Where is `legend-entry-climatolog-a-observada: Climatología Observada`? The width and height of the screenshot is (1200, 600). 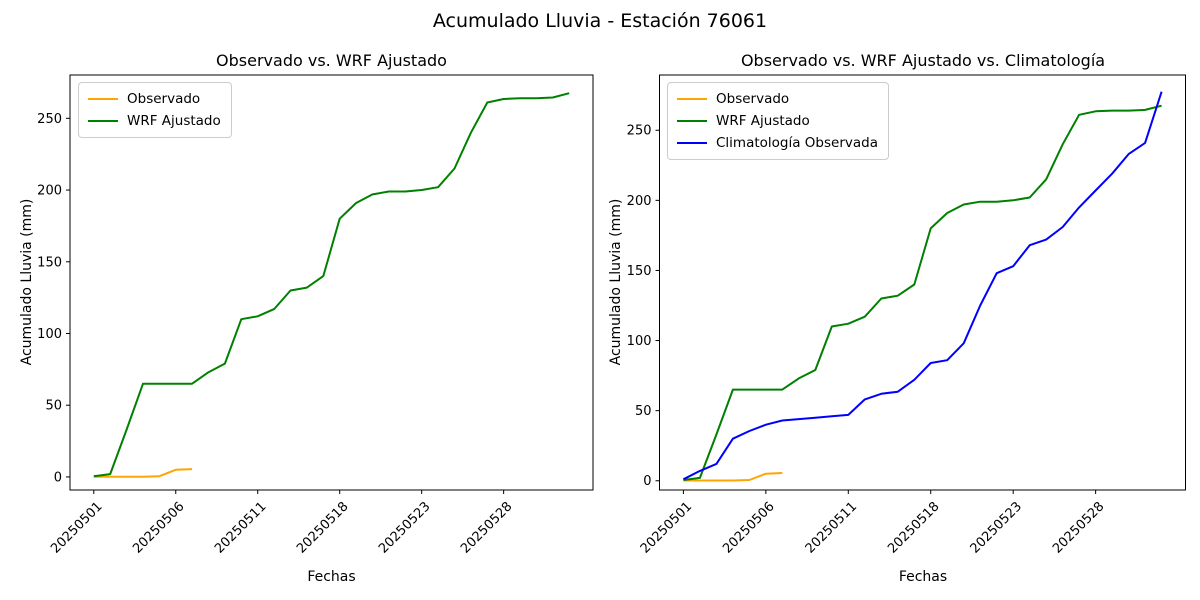 legend-entry-climatolog-a-observada: Climatología Observada is located at coordinates (777, 143).